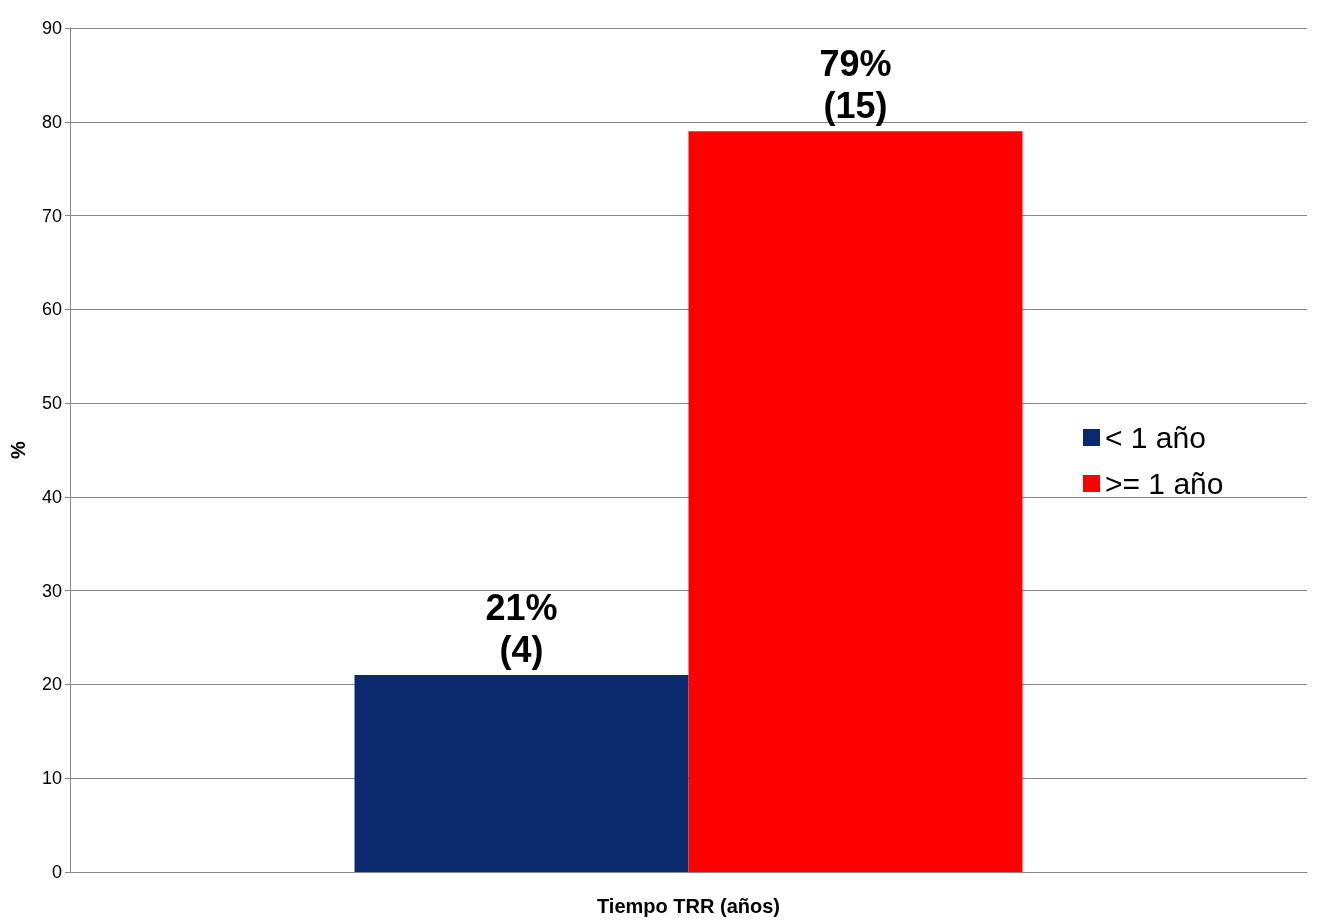 Image resolution: width=1319 pixels, height=921 pixels. Describe the element at coordinates (51, 684) in the screenshot. I see `y-tick-label: 20` at that location.